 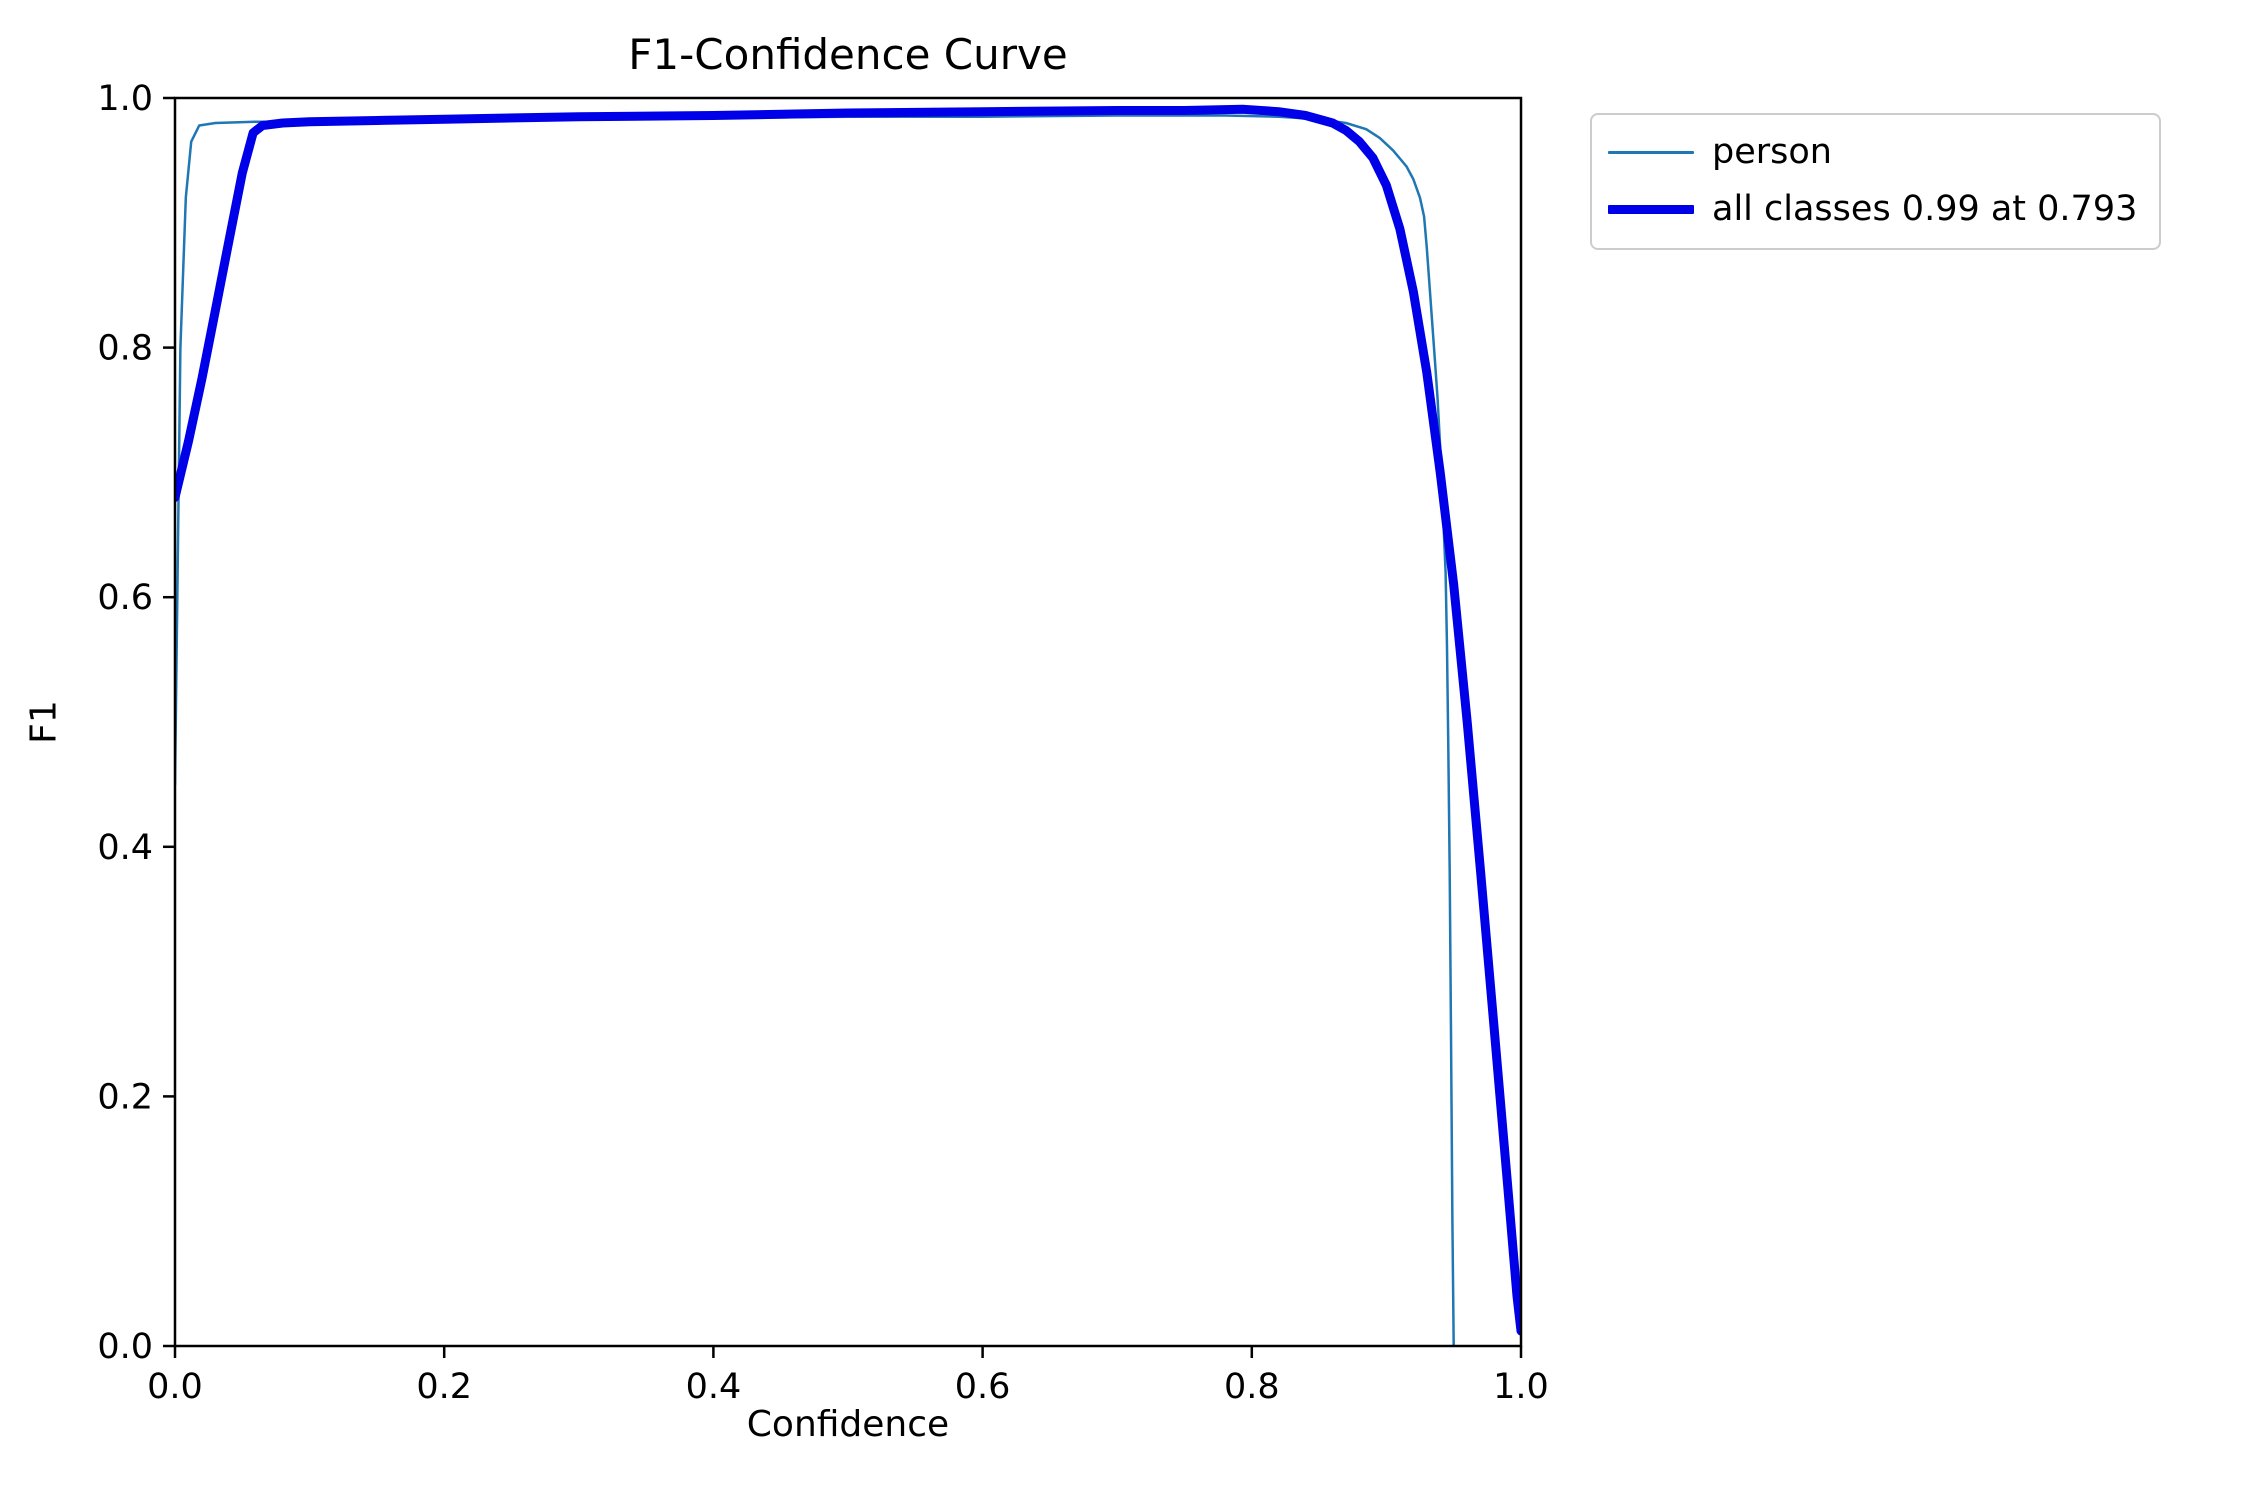 What do you see at coordinates (125, 1347) in the screenshot?
I see `y-tick-label: 0.0` at bounding box center [125, 1347].